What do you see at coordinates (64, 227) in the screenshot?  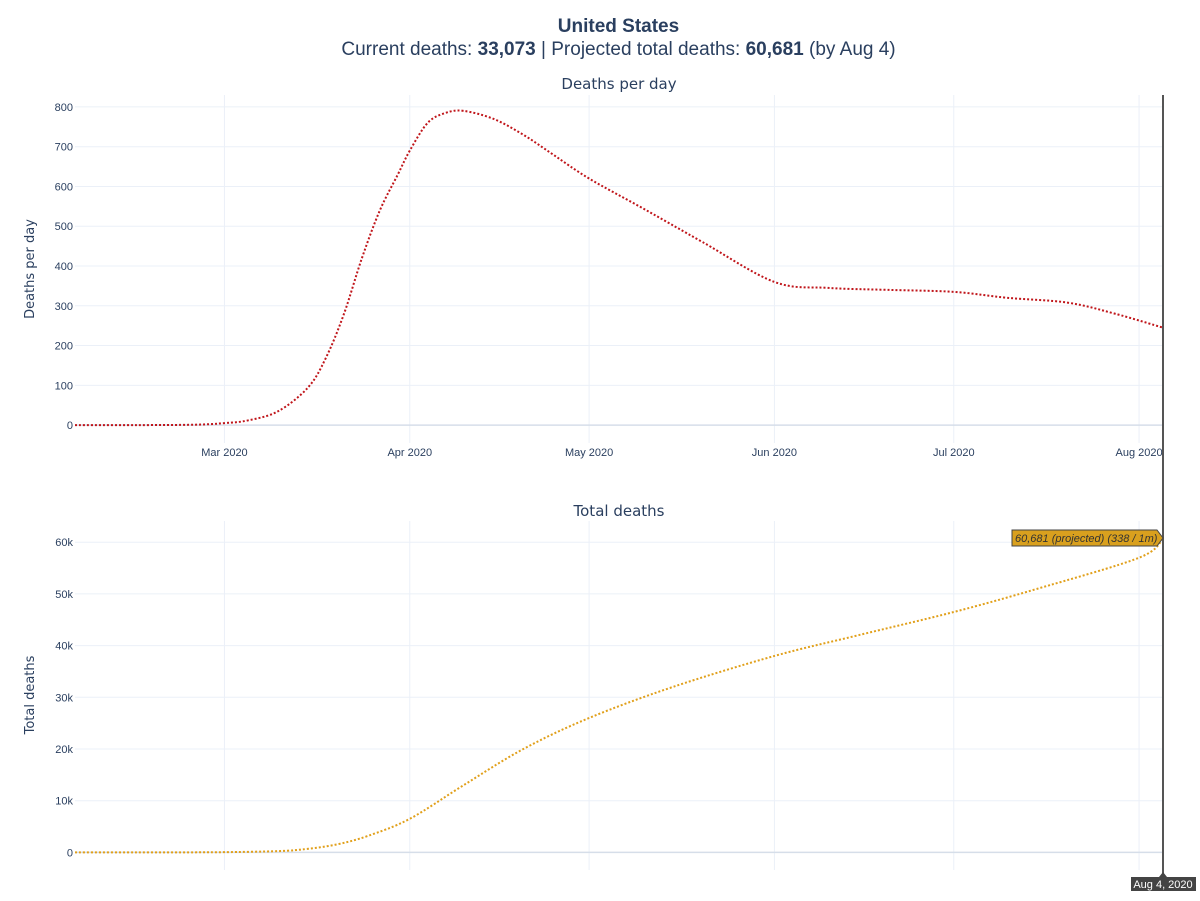 I see `dpd-y-tick-label: 500` at bounding box center [64, 227].